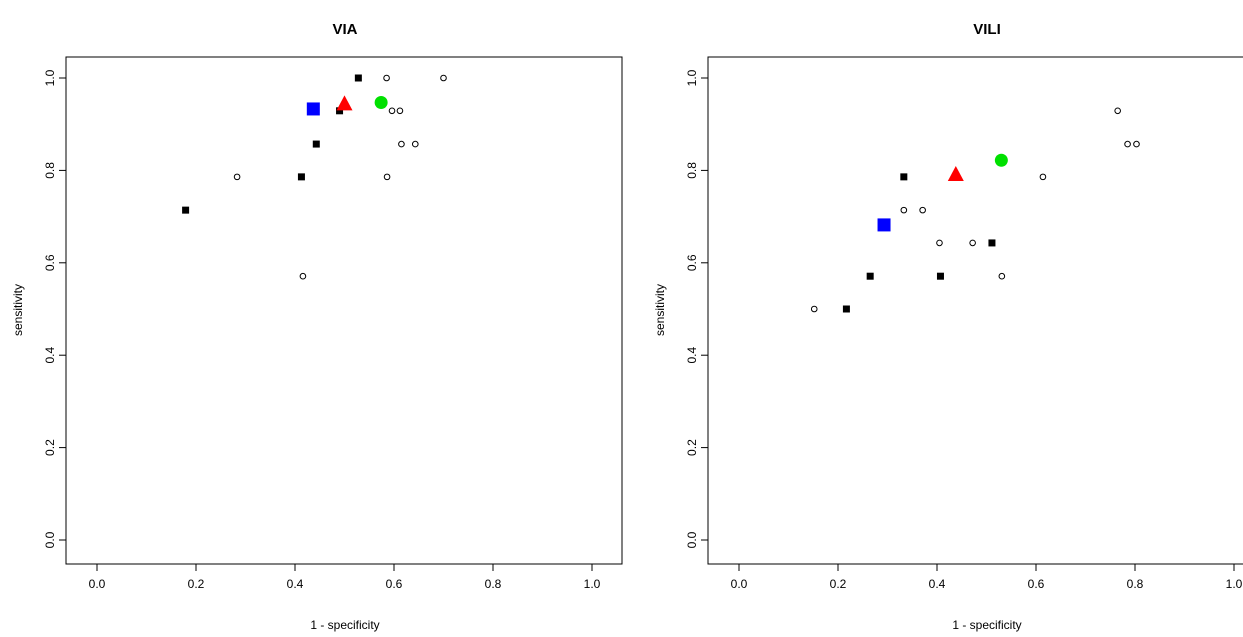 The image size is (1243, 637). Describe the element at coordinates (987, 29) in the screenshot. I see `chart-title: VILI` at that location.